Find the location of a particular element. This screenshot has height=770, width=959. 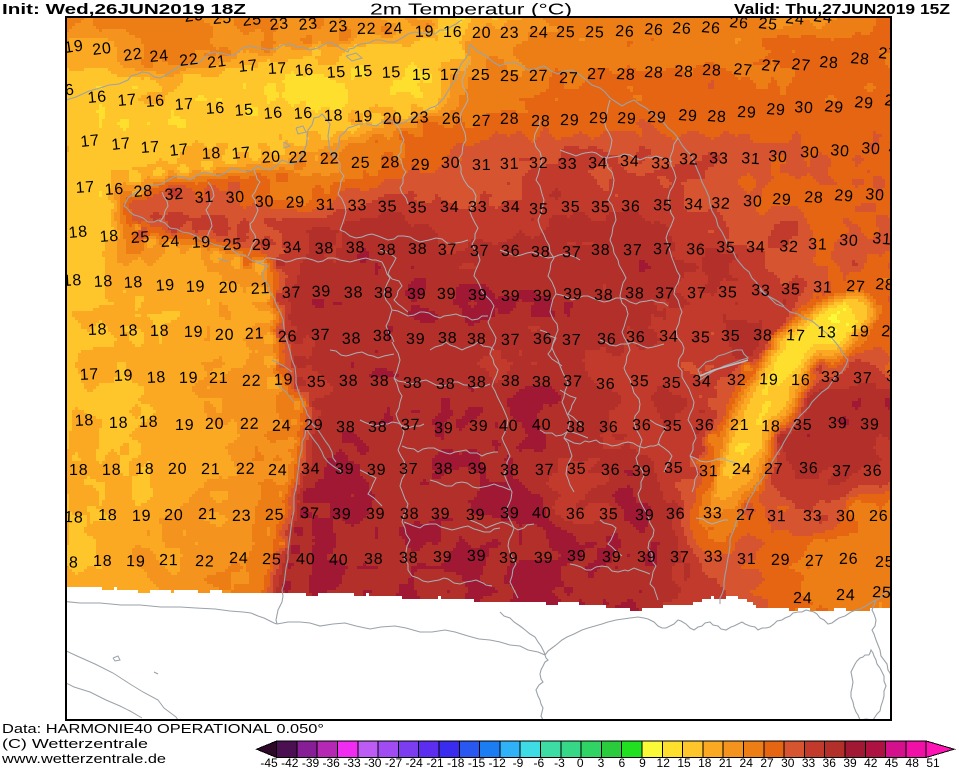

svg-text: Valid: Thu,27JUN2019 15Z is located at coordinates (842, 9).